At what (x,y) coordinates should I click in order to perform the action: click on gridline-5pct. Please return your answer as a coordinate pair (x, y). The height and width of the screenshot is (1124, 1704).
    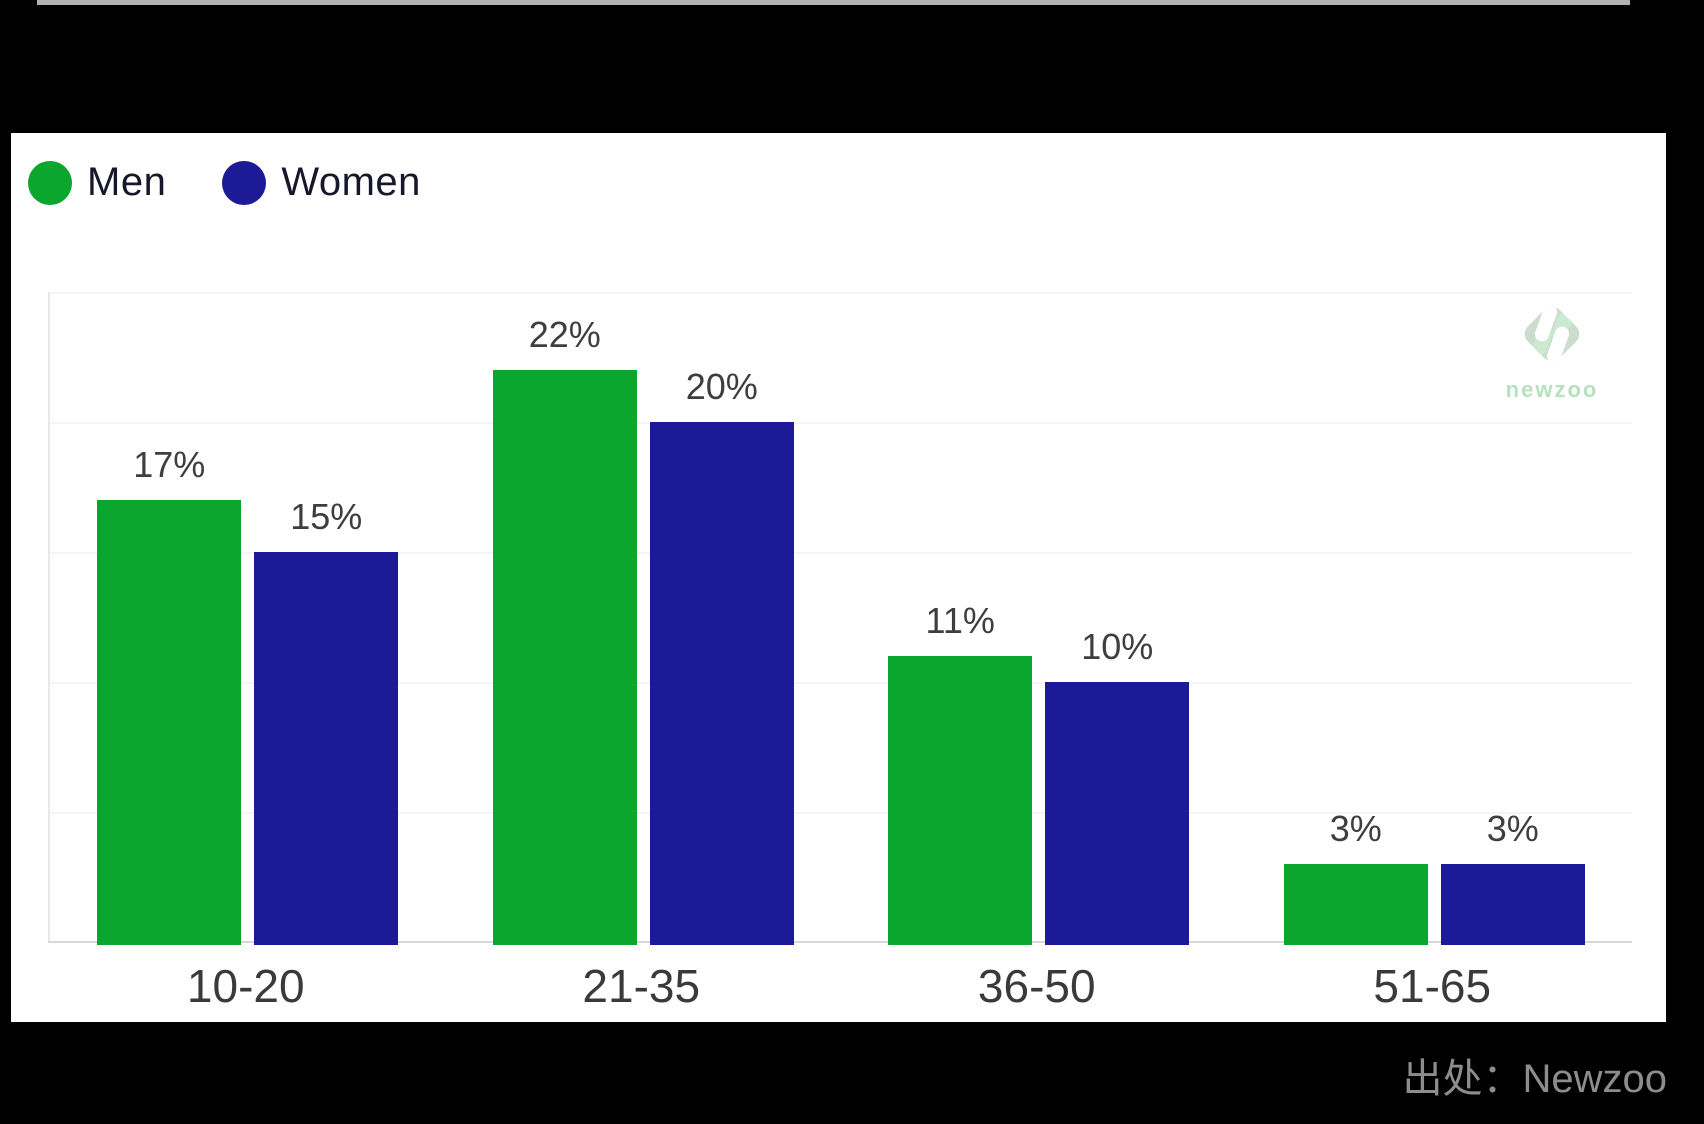
    Looking at the image, I should click on (841, 813).